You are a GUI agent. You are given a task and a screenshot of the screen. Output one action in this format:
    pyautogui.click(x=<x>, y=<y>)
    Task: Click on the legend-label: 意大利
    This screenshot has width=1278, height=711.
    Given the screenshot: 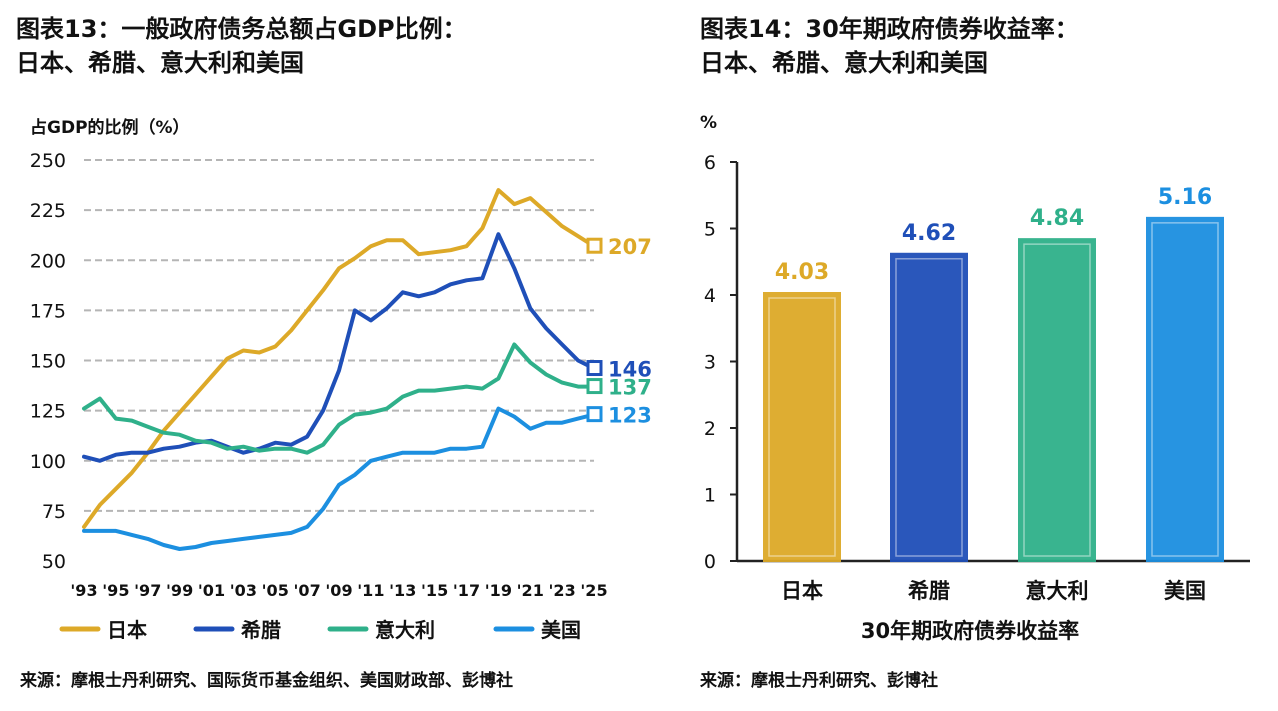 What is the action you would take?
    pyautogui.click(x=405, y=630)
    